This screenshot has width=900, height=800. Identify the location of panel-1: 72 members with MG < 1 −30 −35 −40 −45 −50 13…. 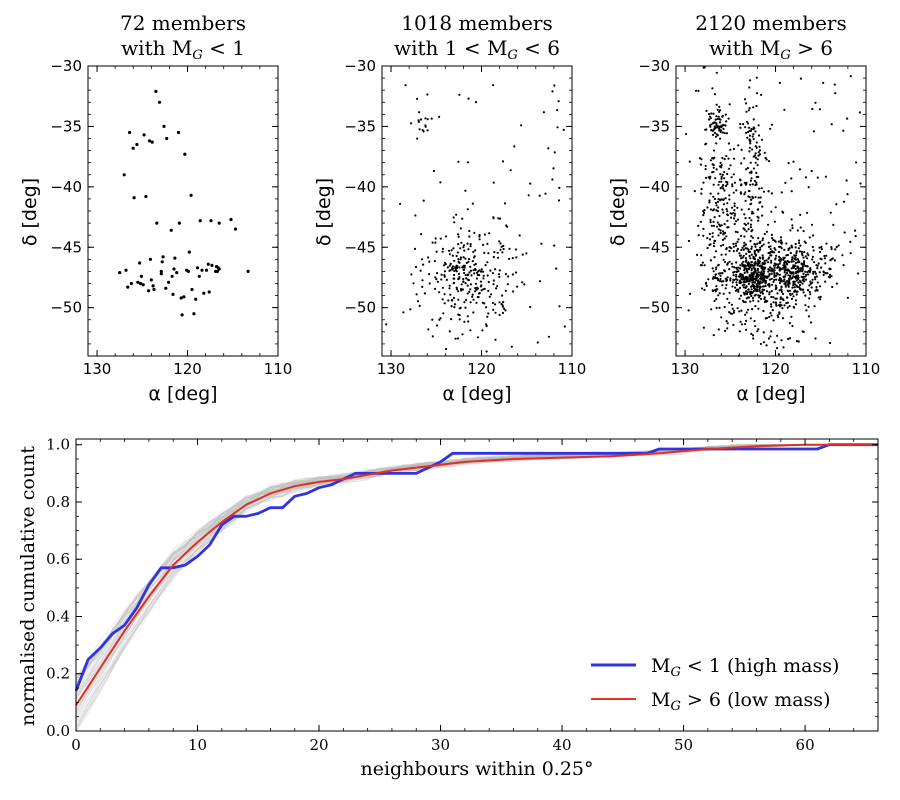
(155, 208).